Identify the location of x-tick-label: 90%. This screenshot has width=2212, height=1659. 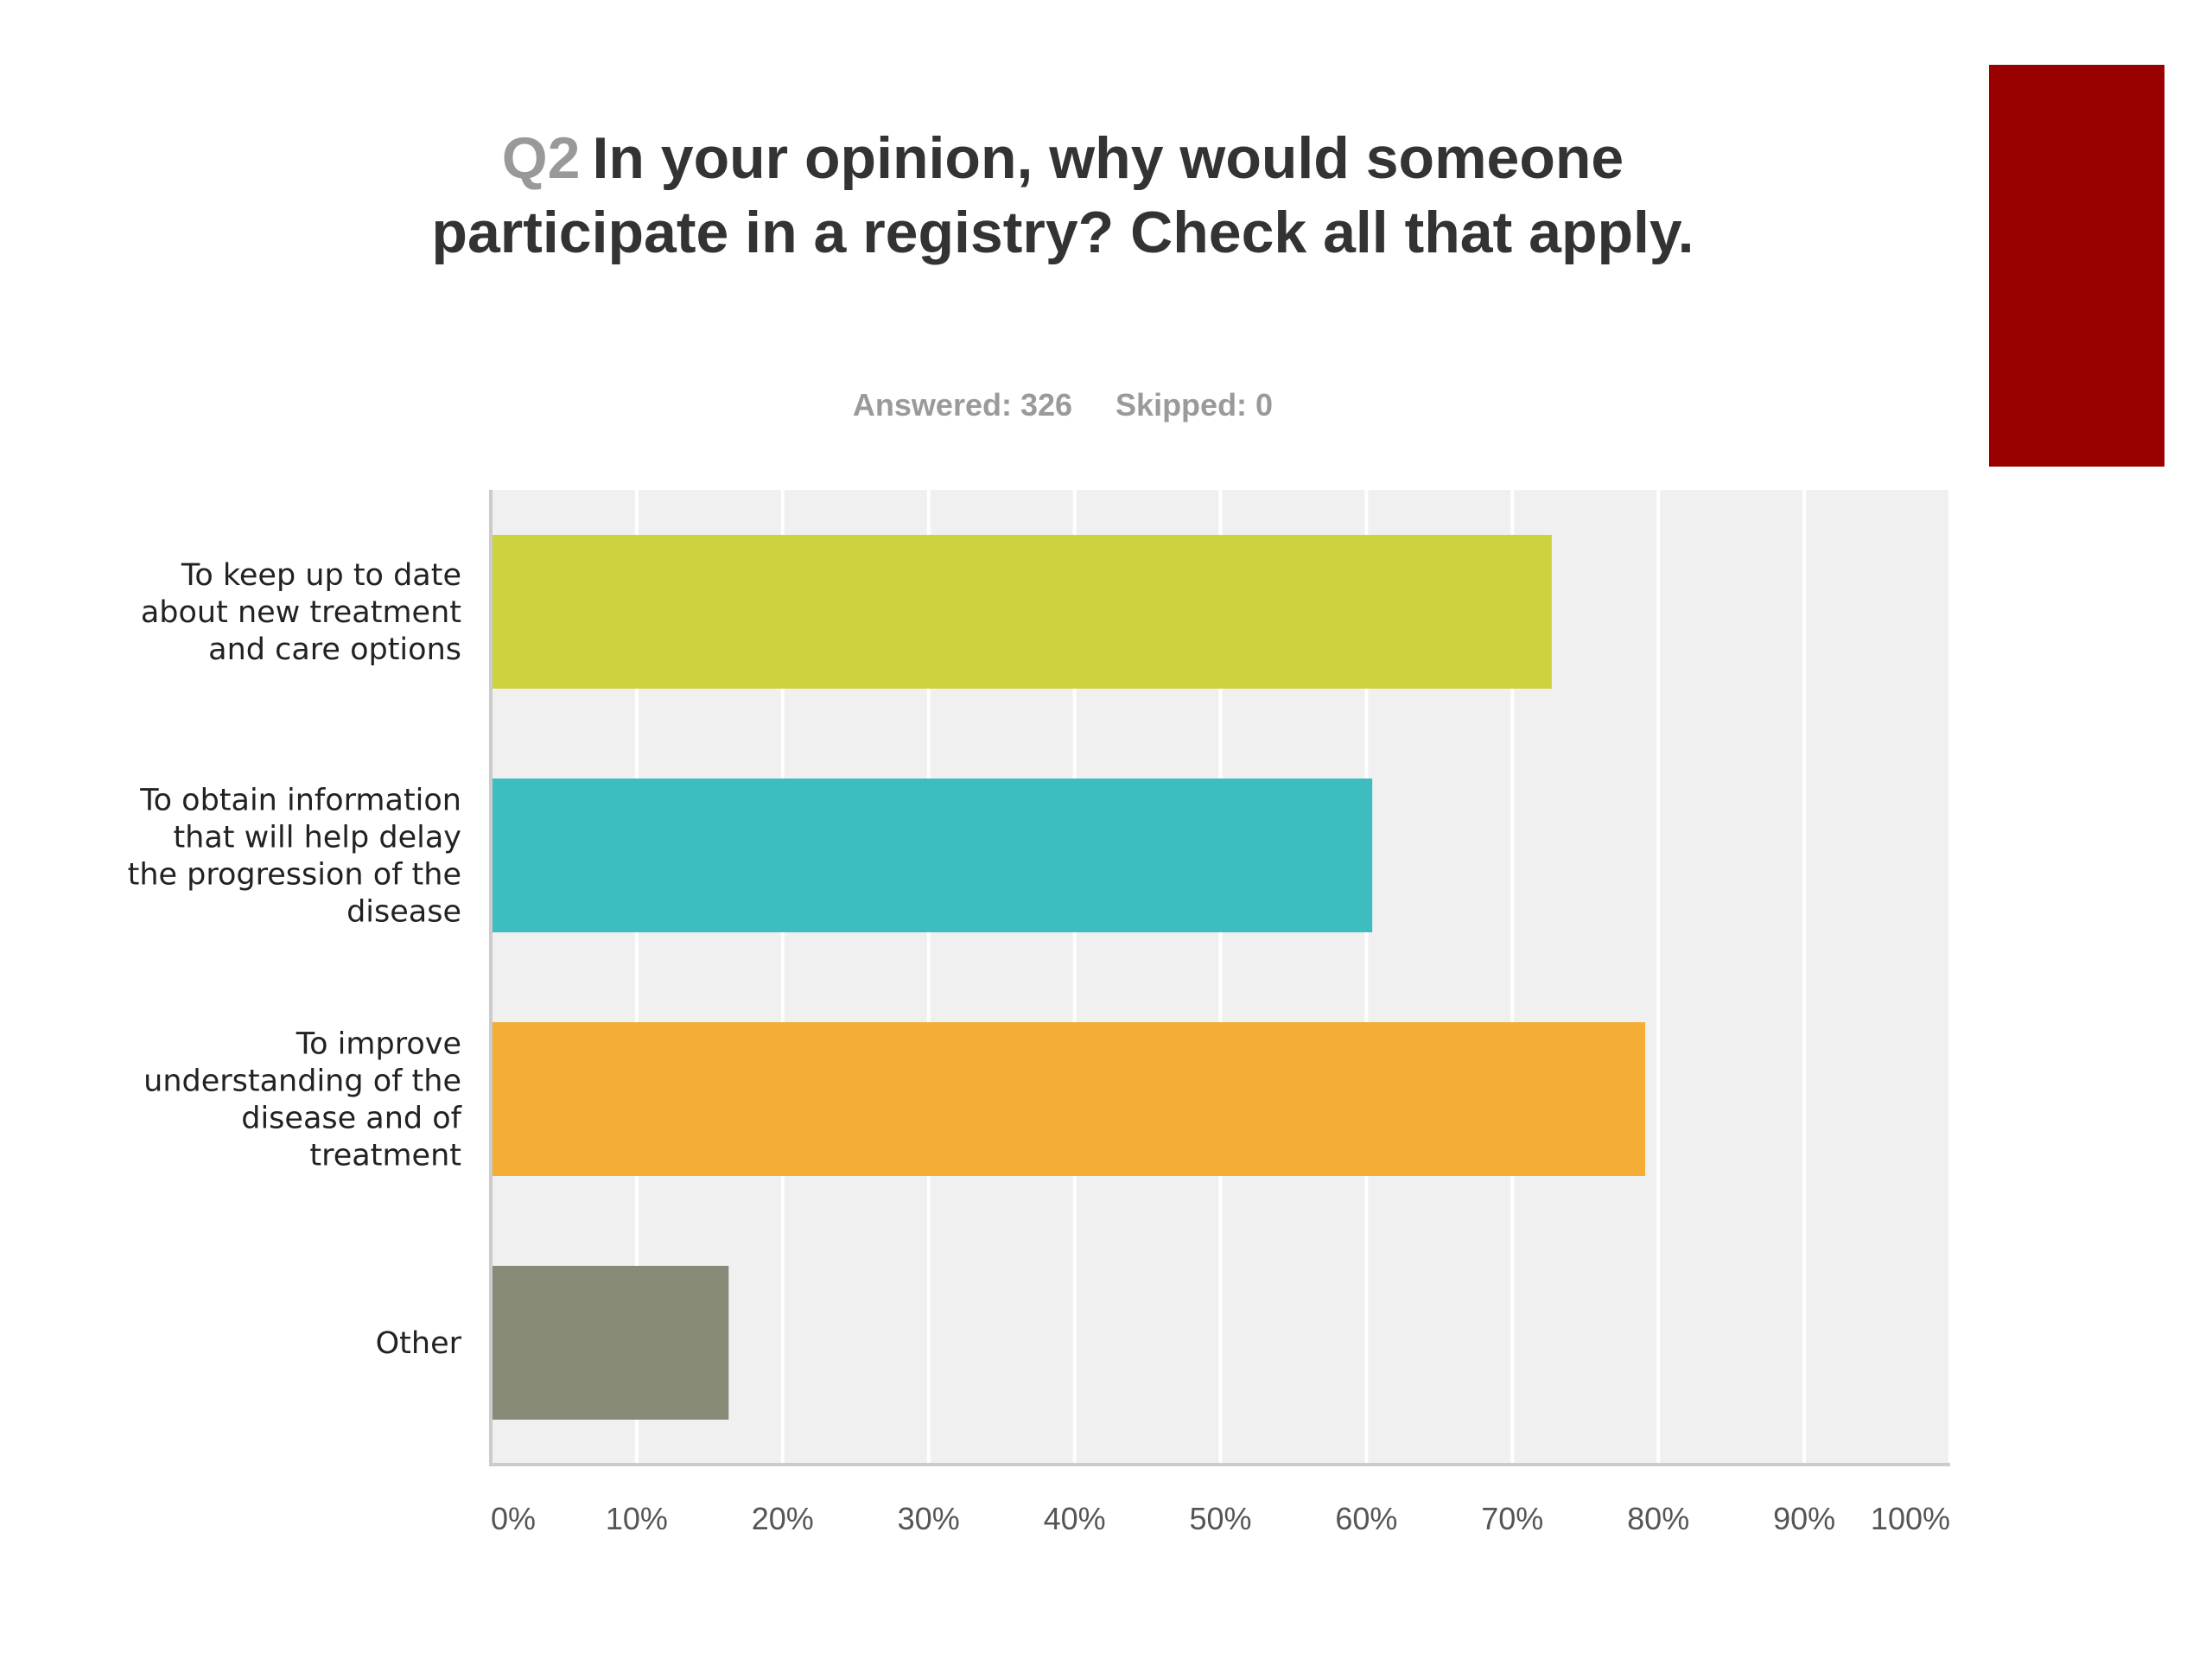
(1804, 1518).